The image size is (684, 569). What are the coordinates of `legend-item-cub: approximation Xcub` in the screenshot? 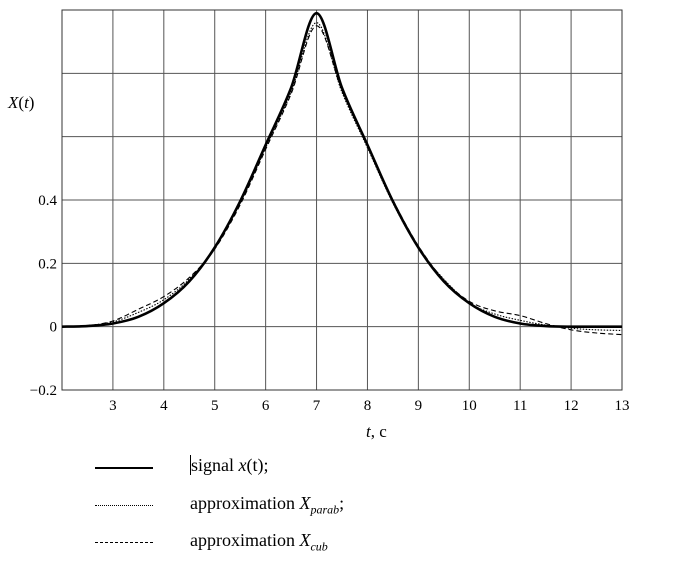 It's located at (342, 543).